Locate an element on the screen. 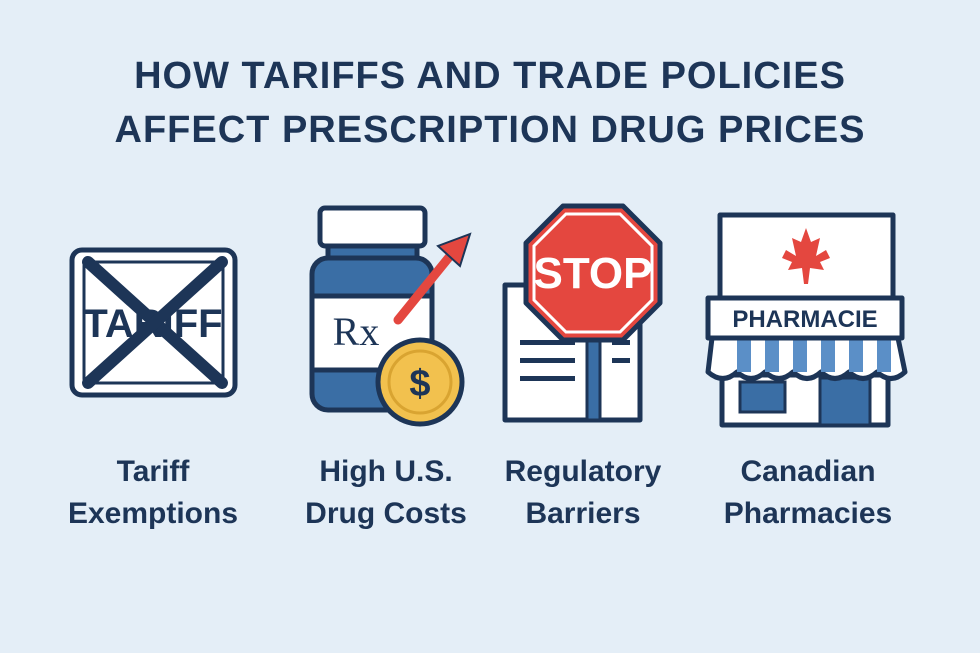  bottle-icon: Rx $ is located at coordinates (390, 316).